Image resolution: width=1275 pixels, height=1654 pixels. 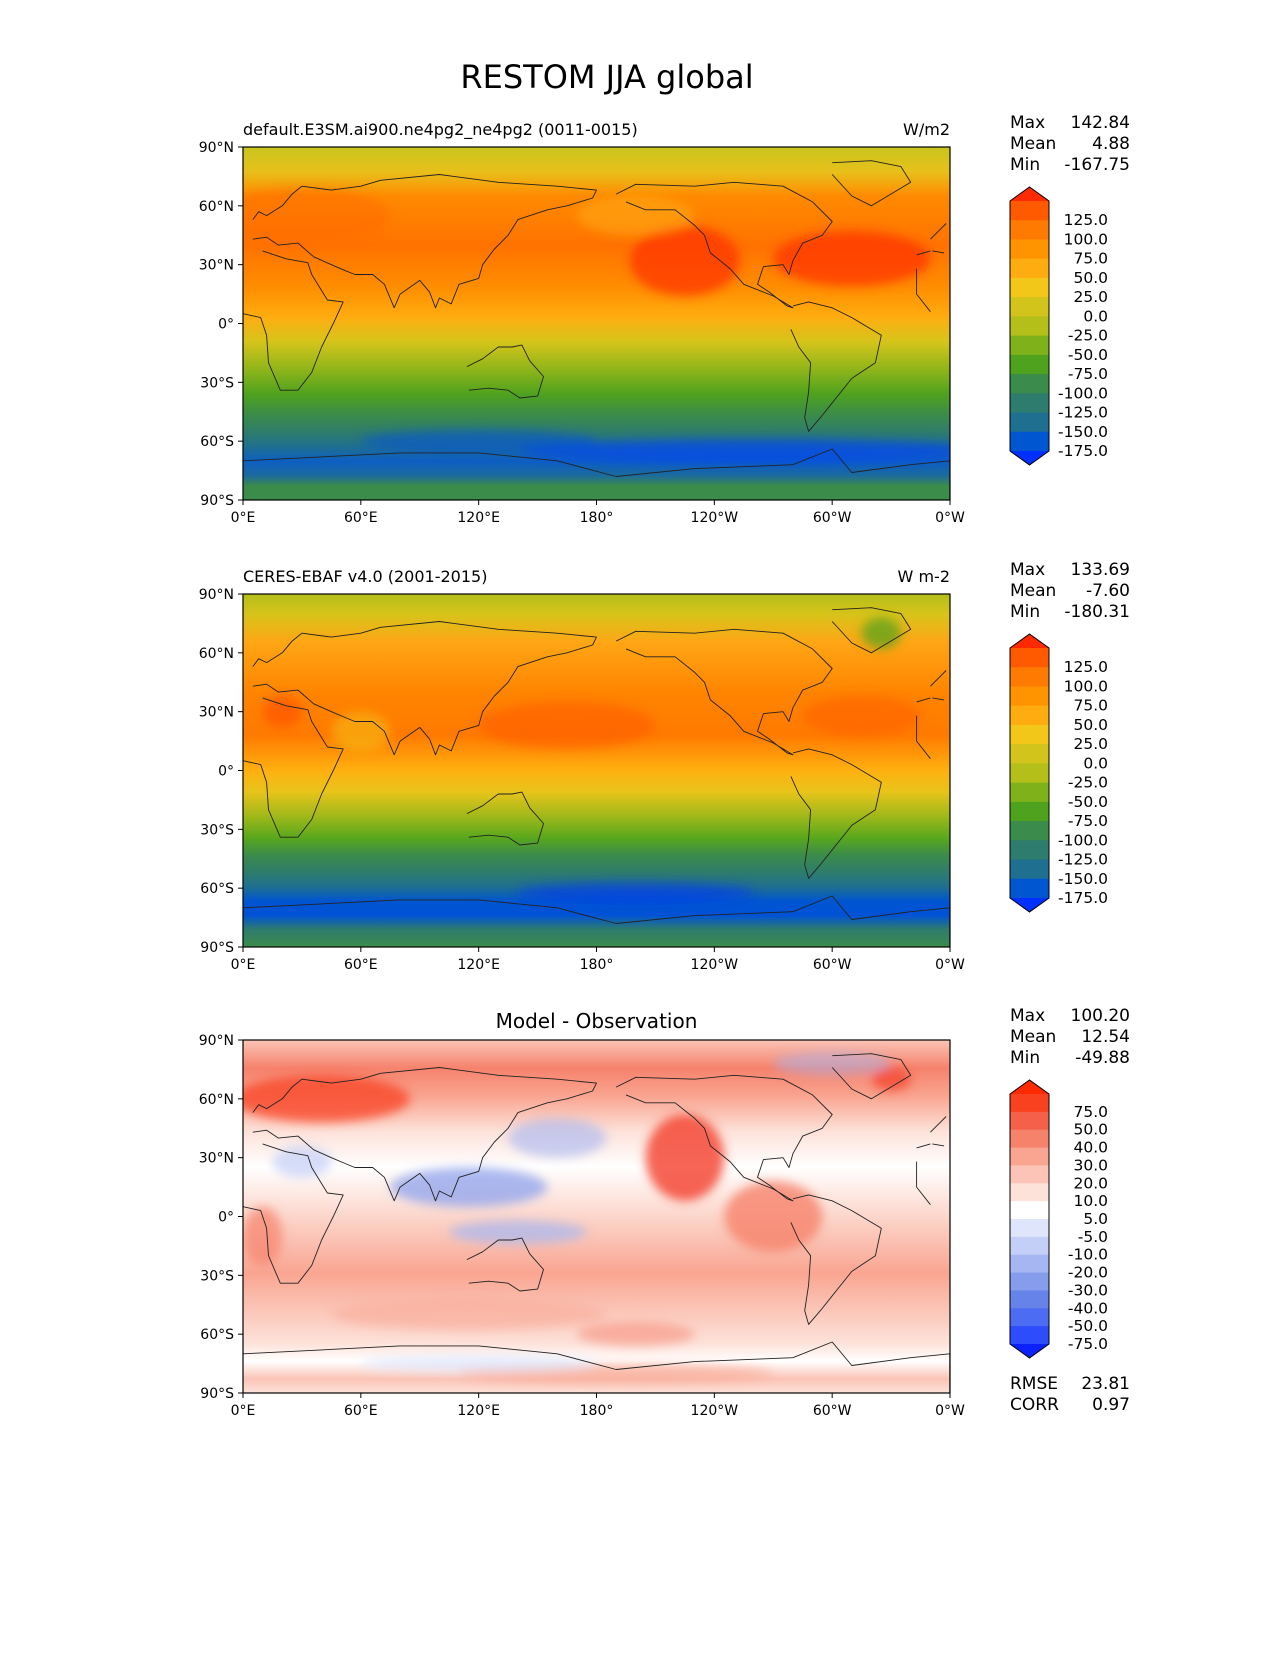 What do you see at coordinates (597, 1411) in the screenshot?
I see `x-tick-label: 180°` at bounding box center [597, 1411].